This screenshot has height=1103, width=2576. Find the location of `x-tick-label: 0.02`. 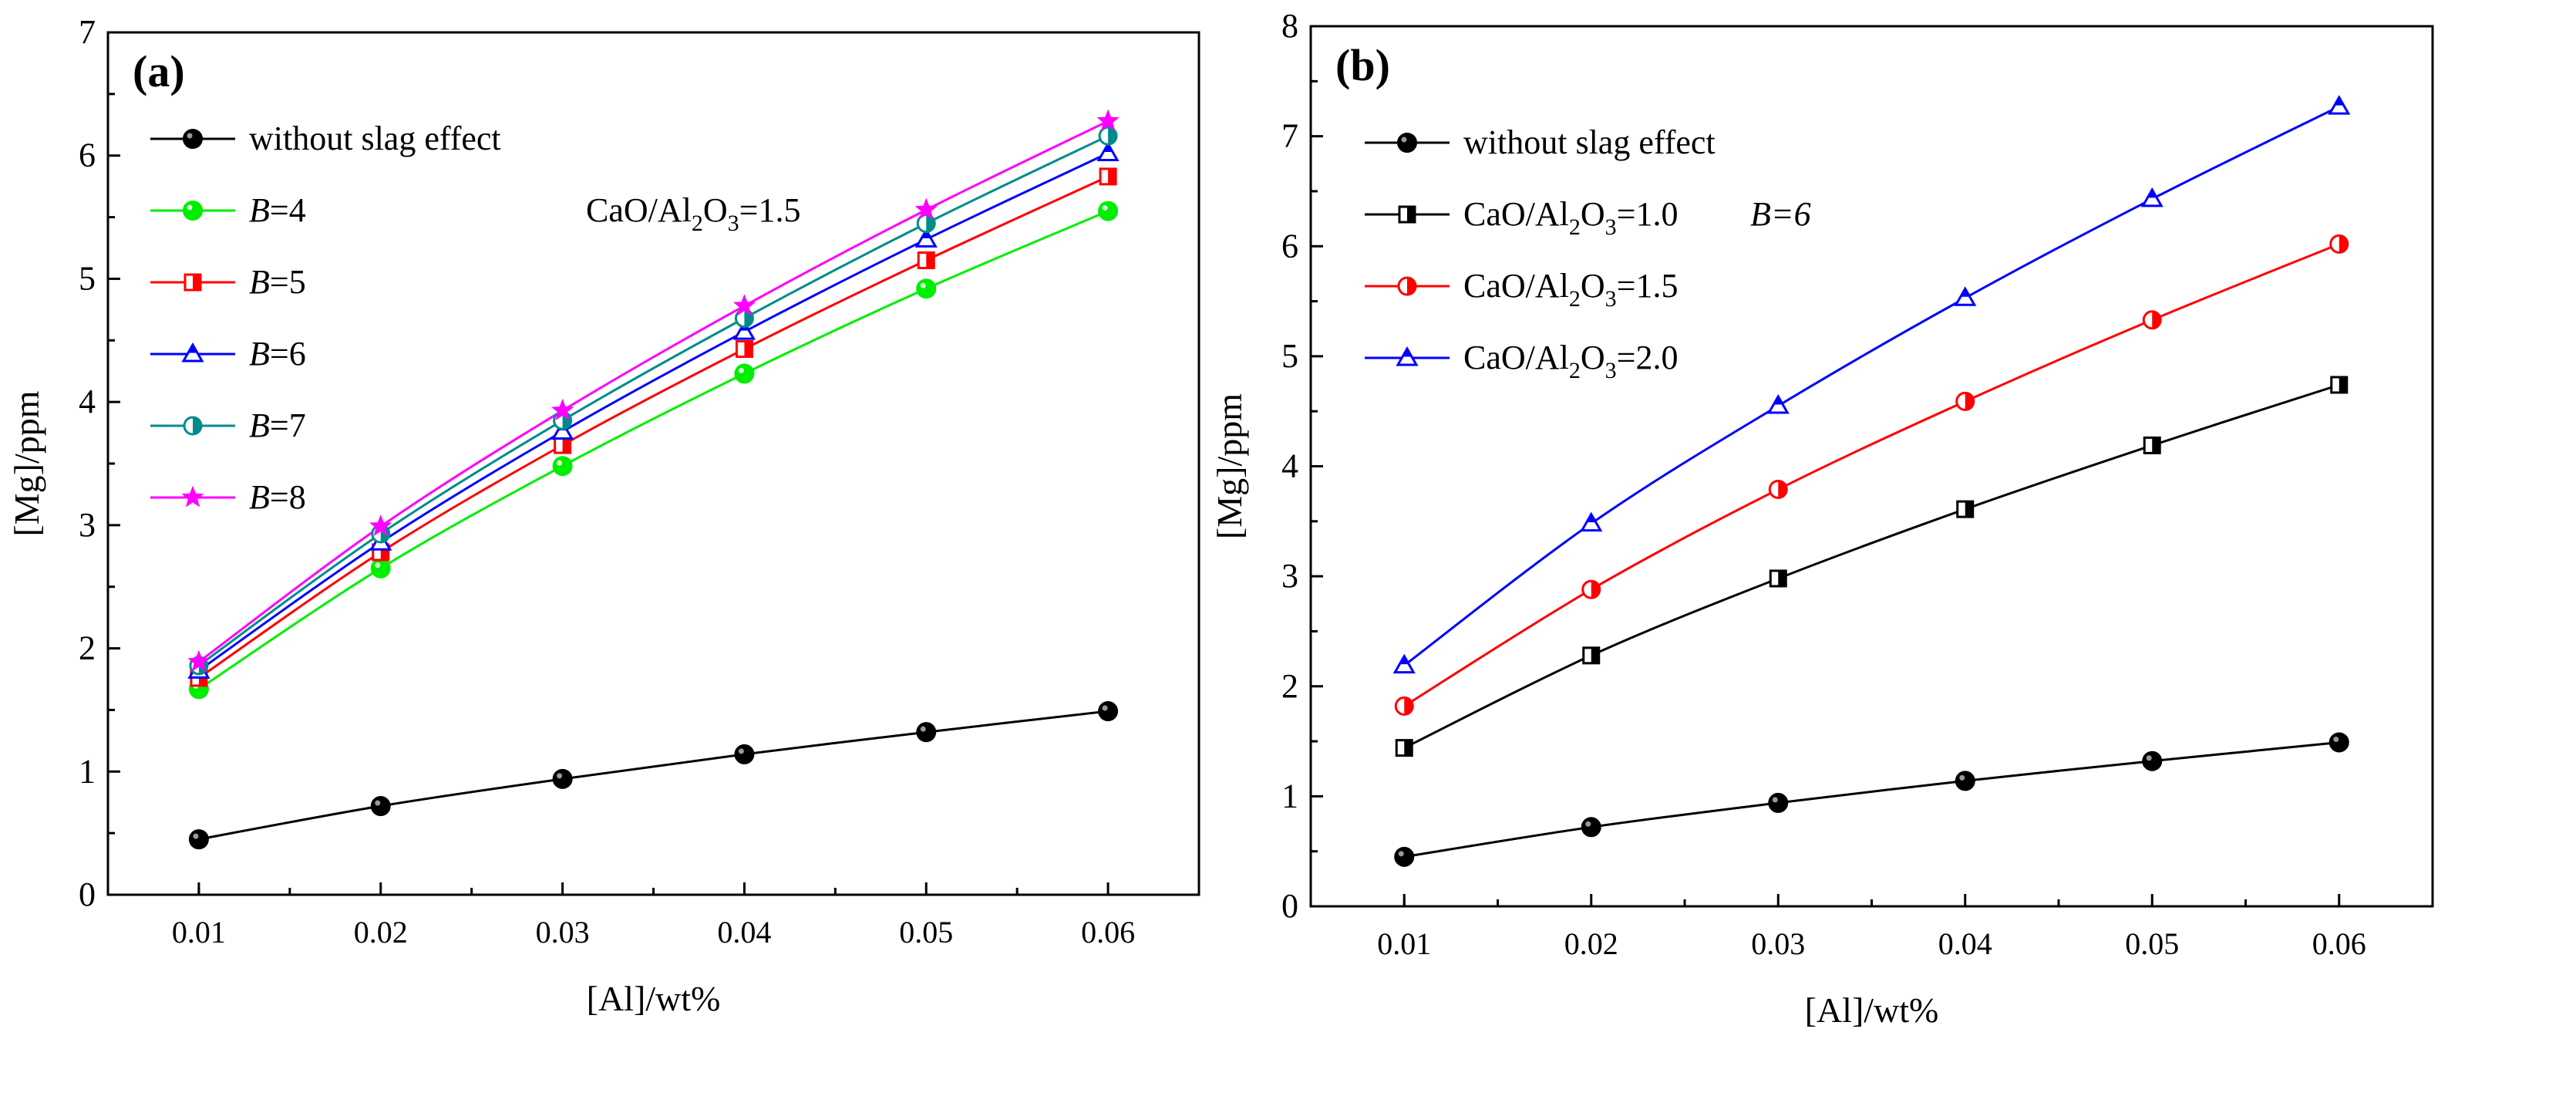

x-tick-label: 0.02 is located at coordinates (1591, 943).